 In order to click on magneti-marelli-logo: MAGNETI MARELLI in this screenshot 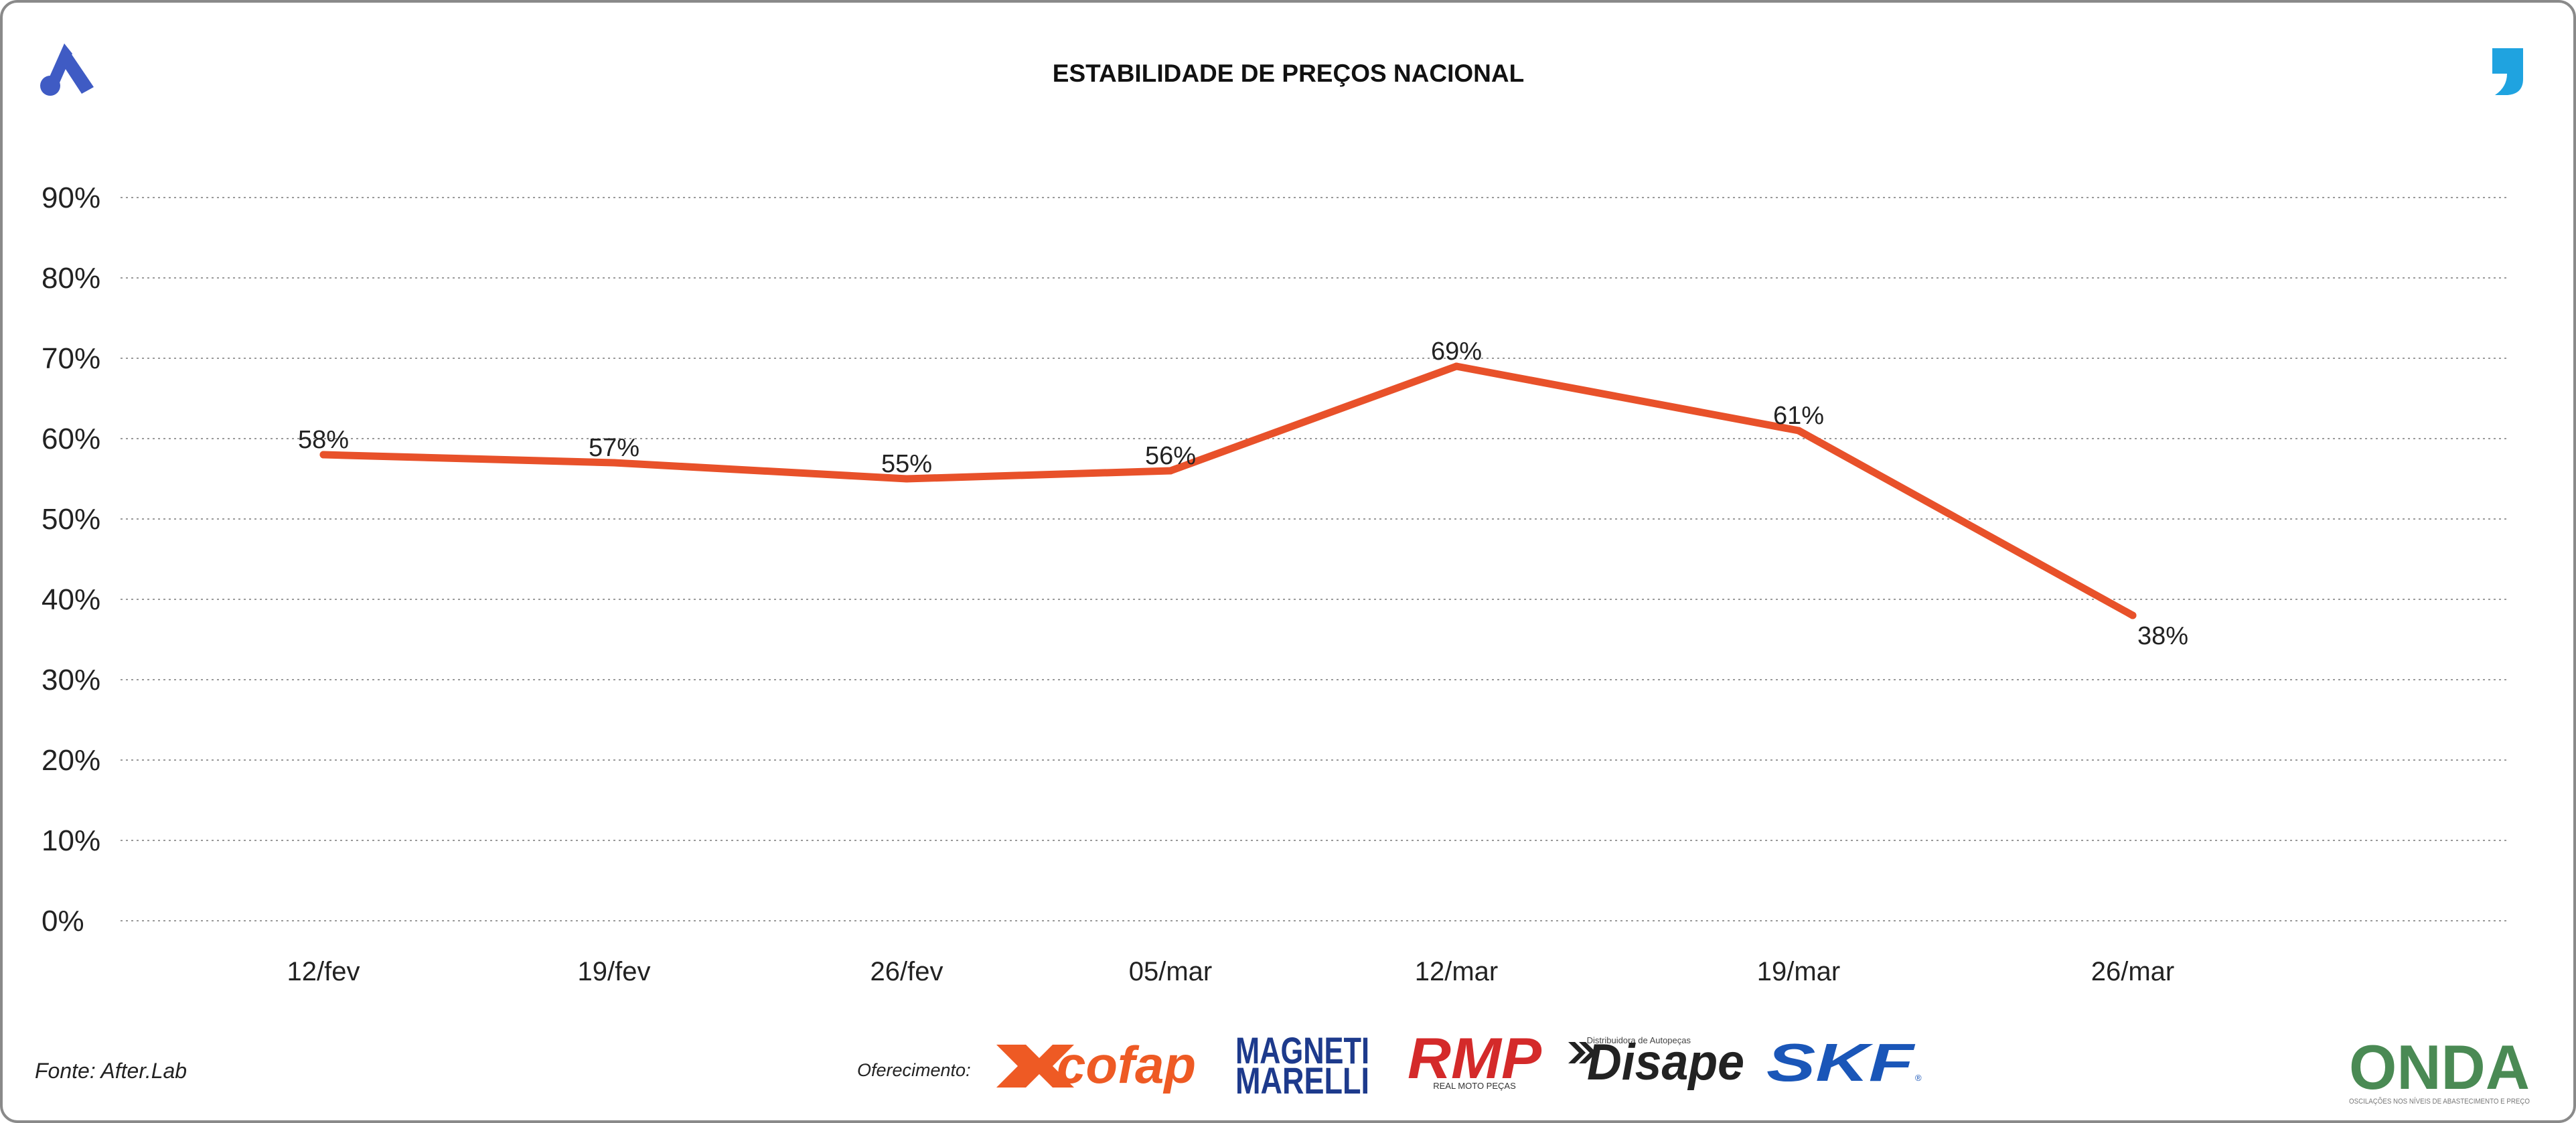, I will do `click(1302, 1065)`.